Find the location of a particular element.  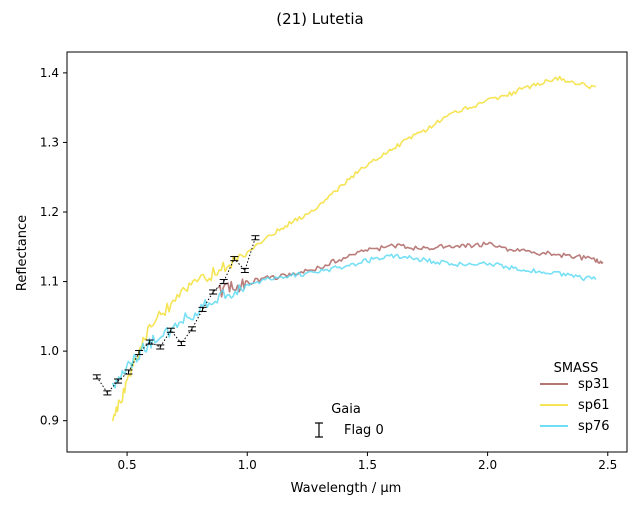

legend-label: sp31 is located at coordinates (594, 384).